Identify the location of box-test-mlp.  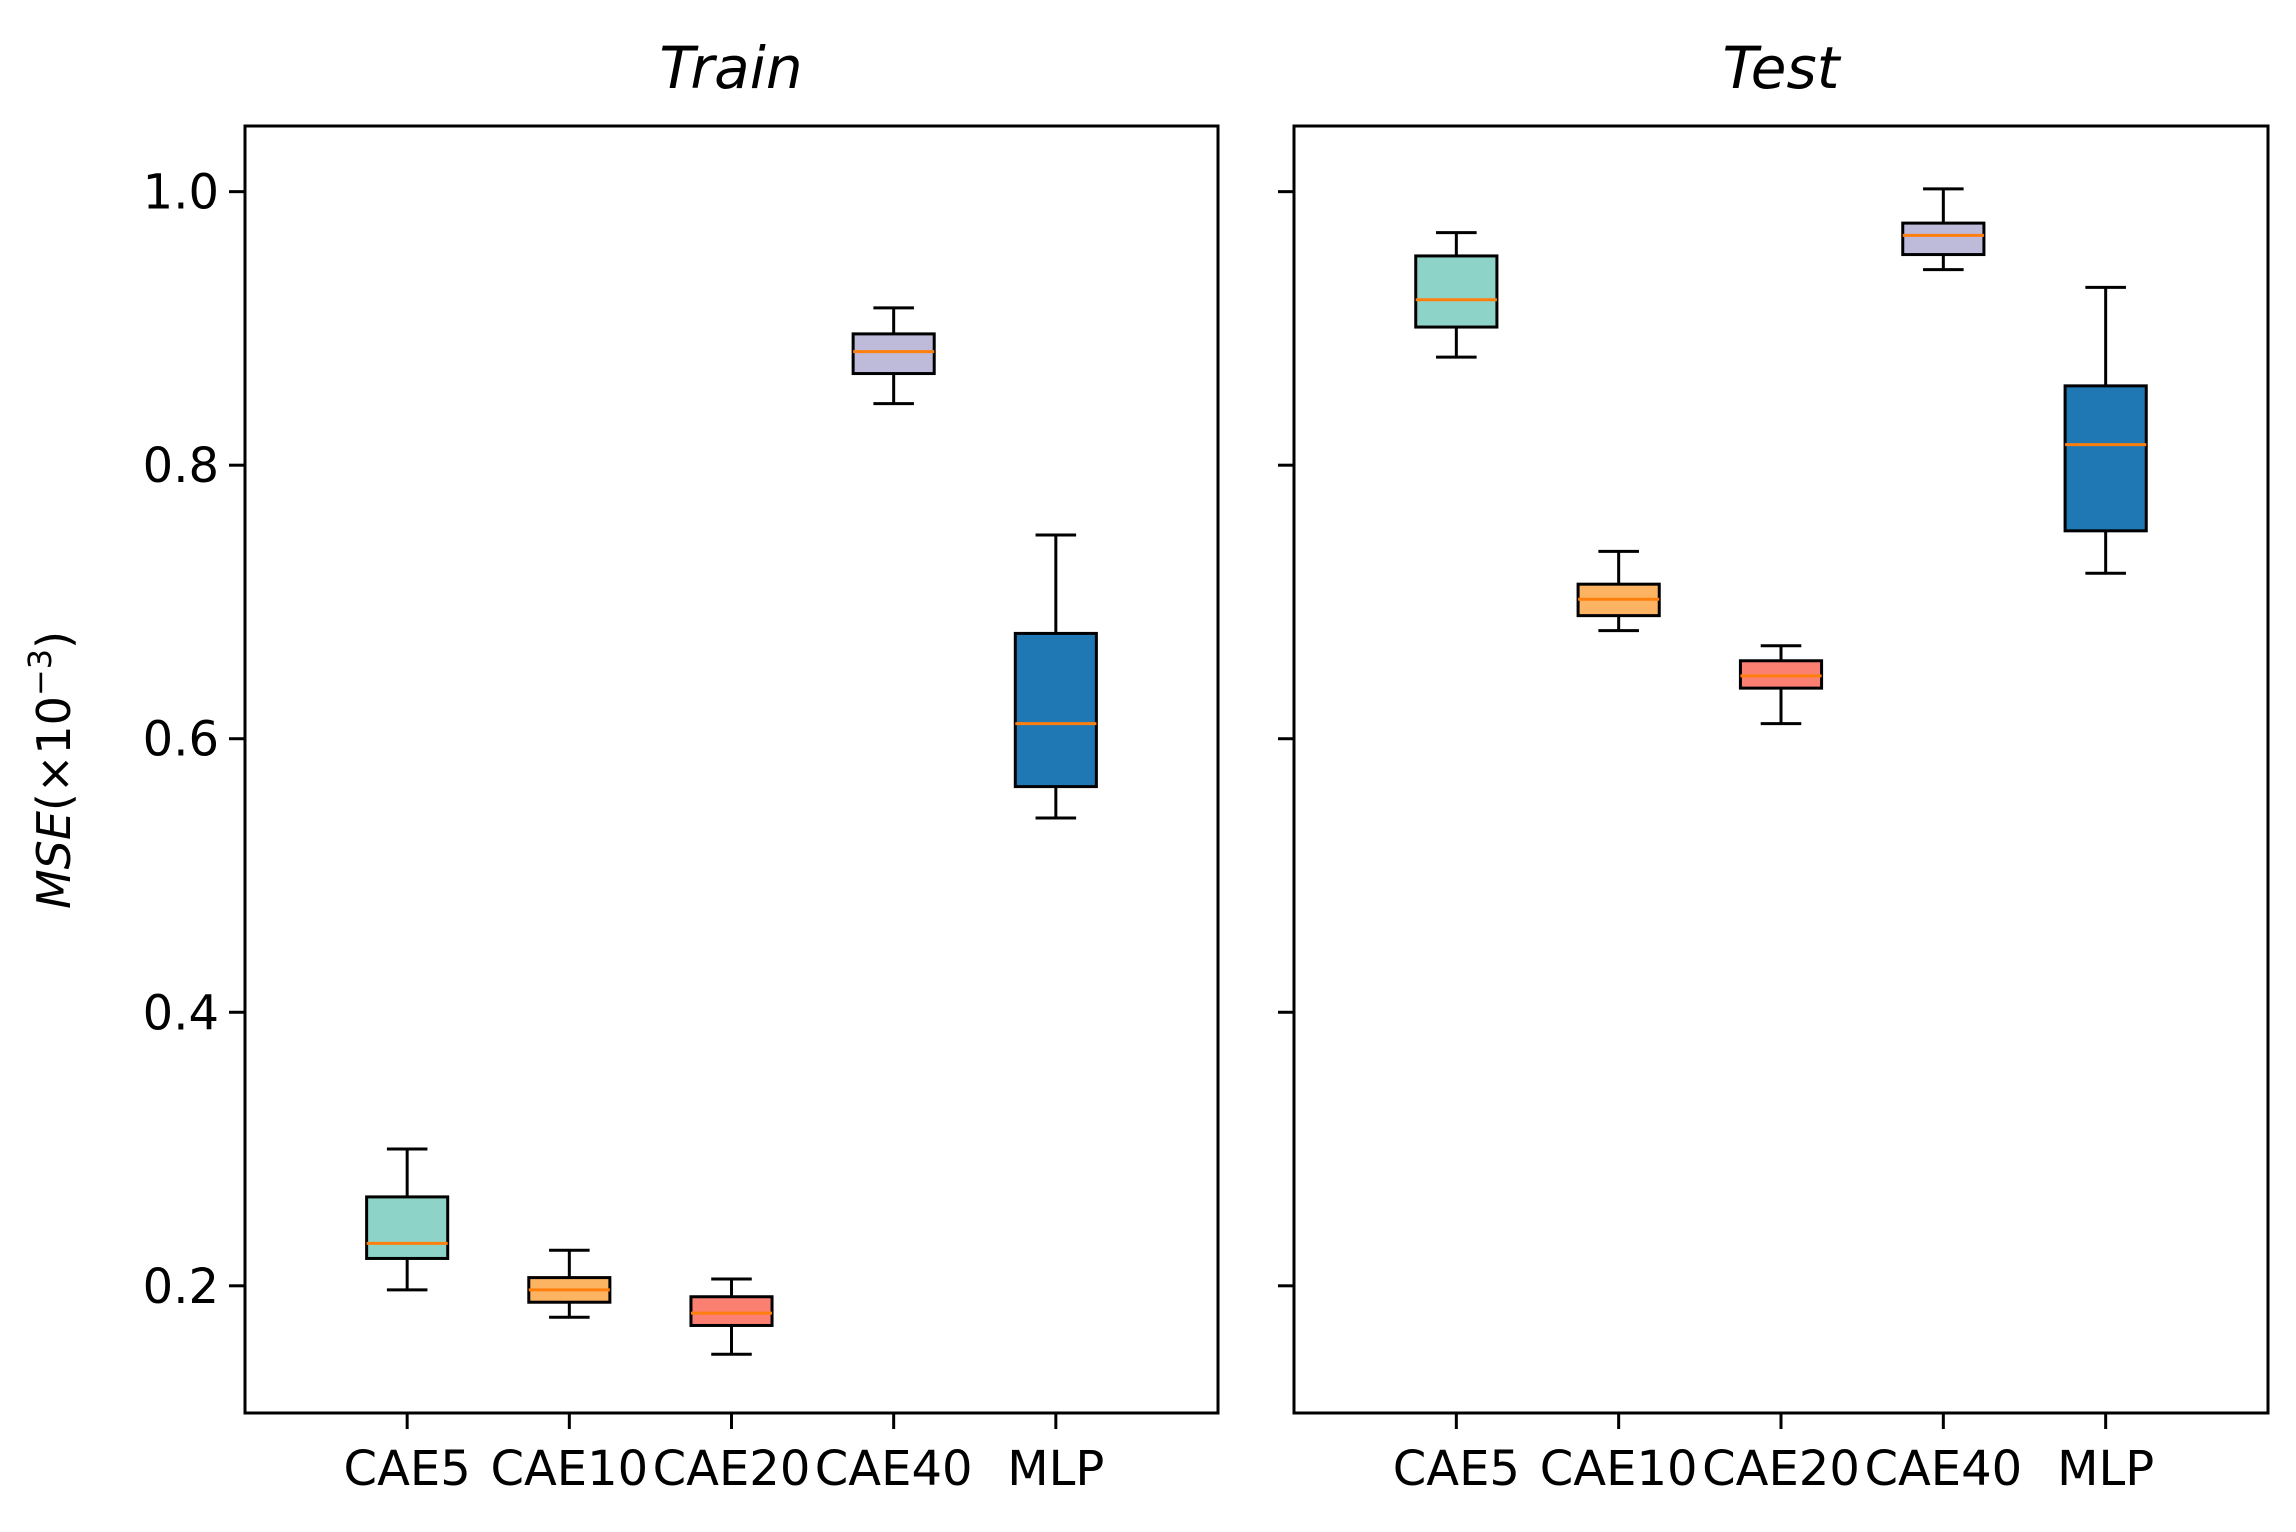
(2105, 458).